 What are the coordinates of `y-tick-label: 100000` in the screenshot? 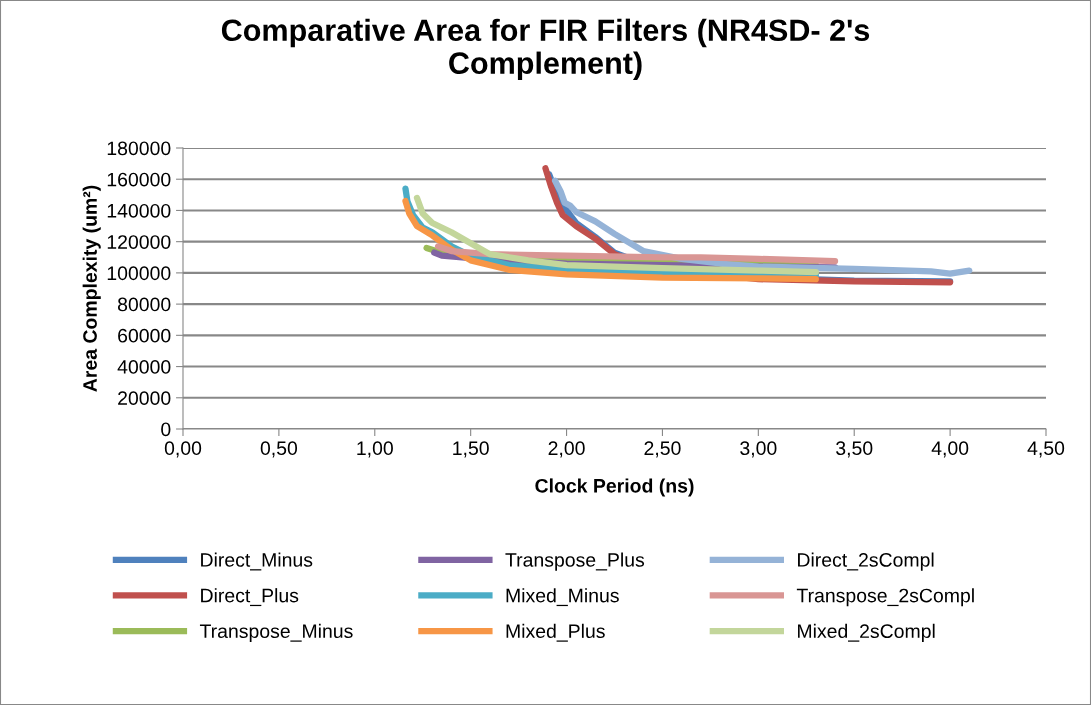 It's located at (139, 273).